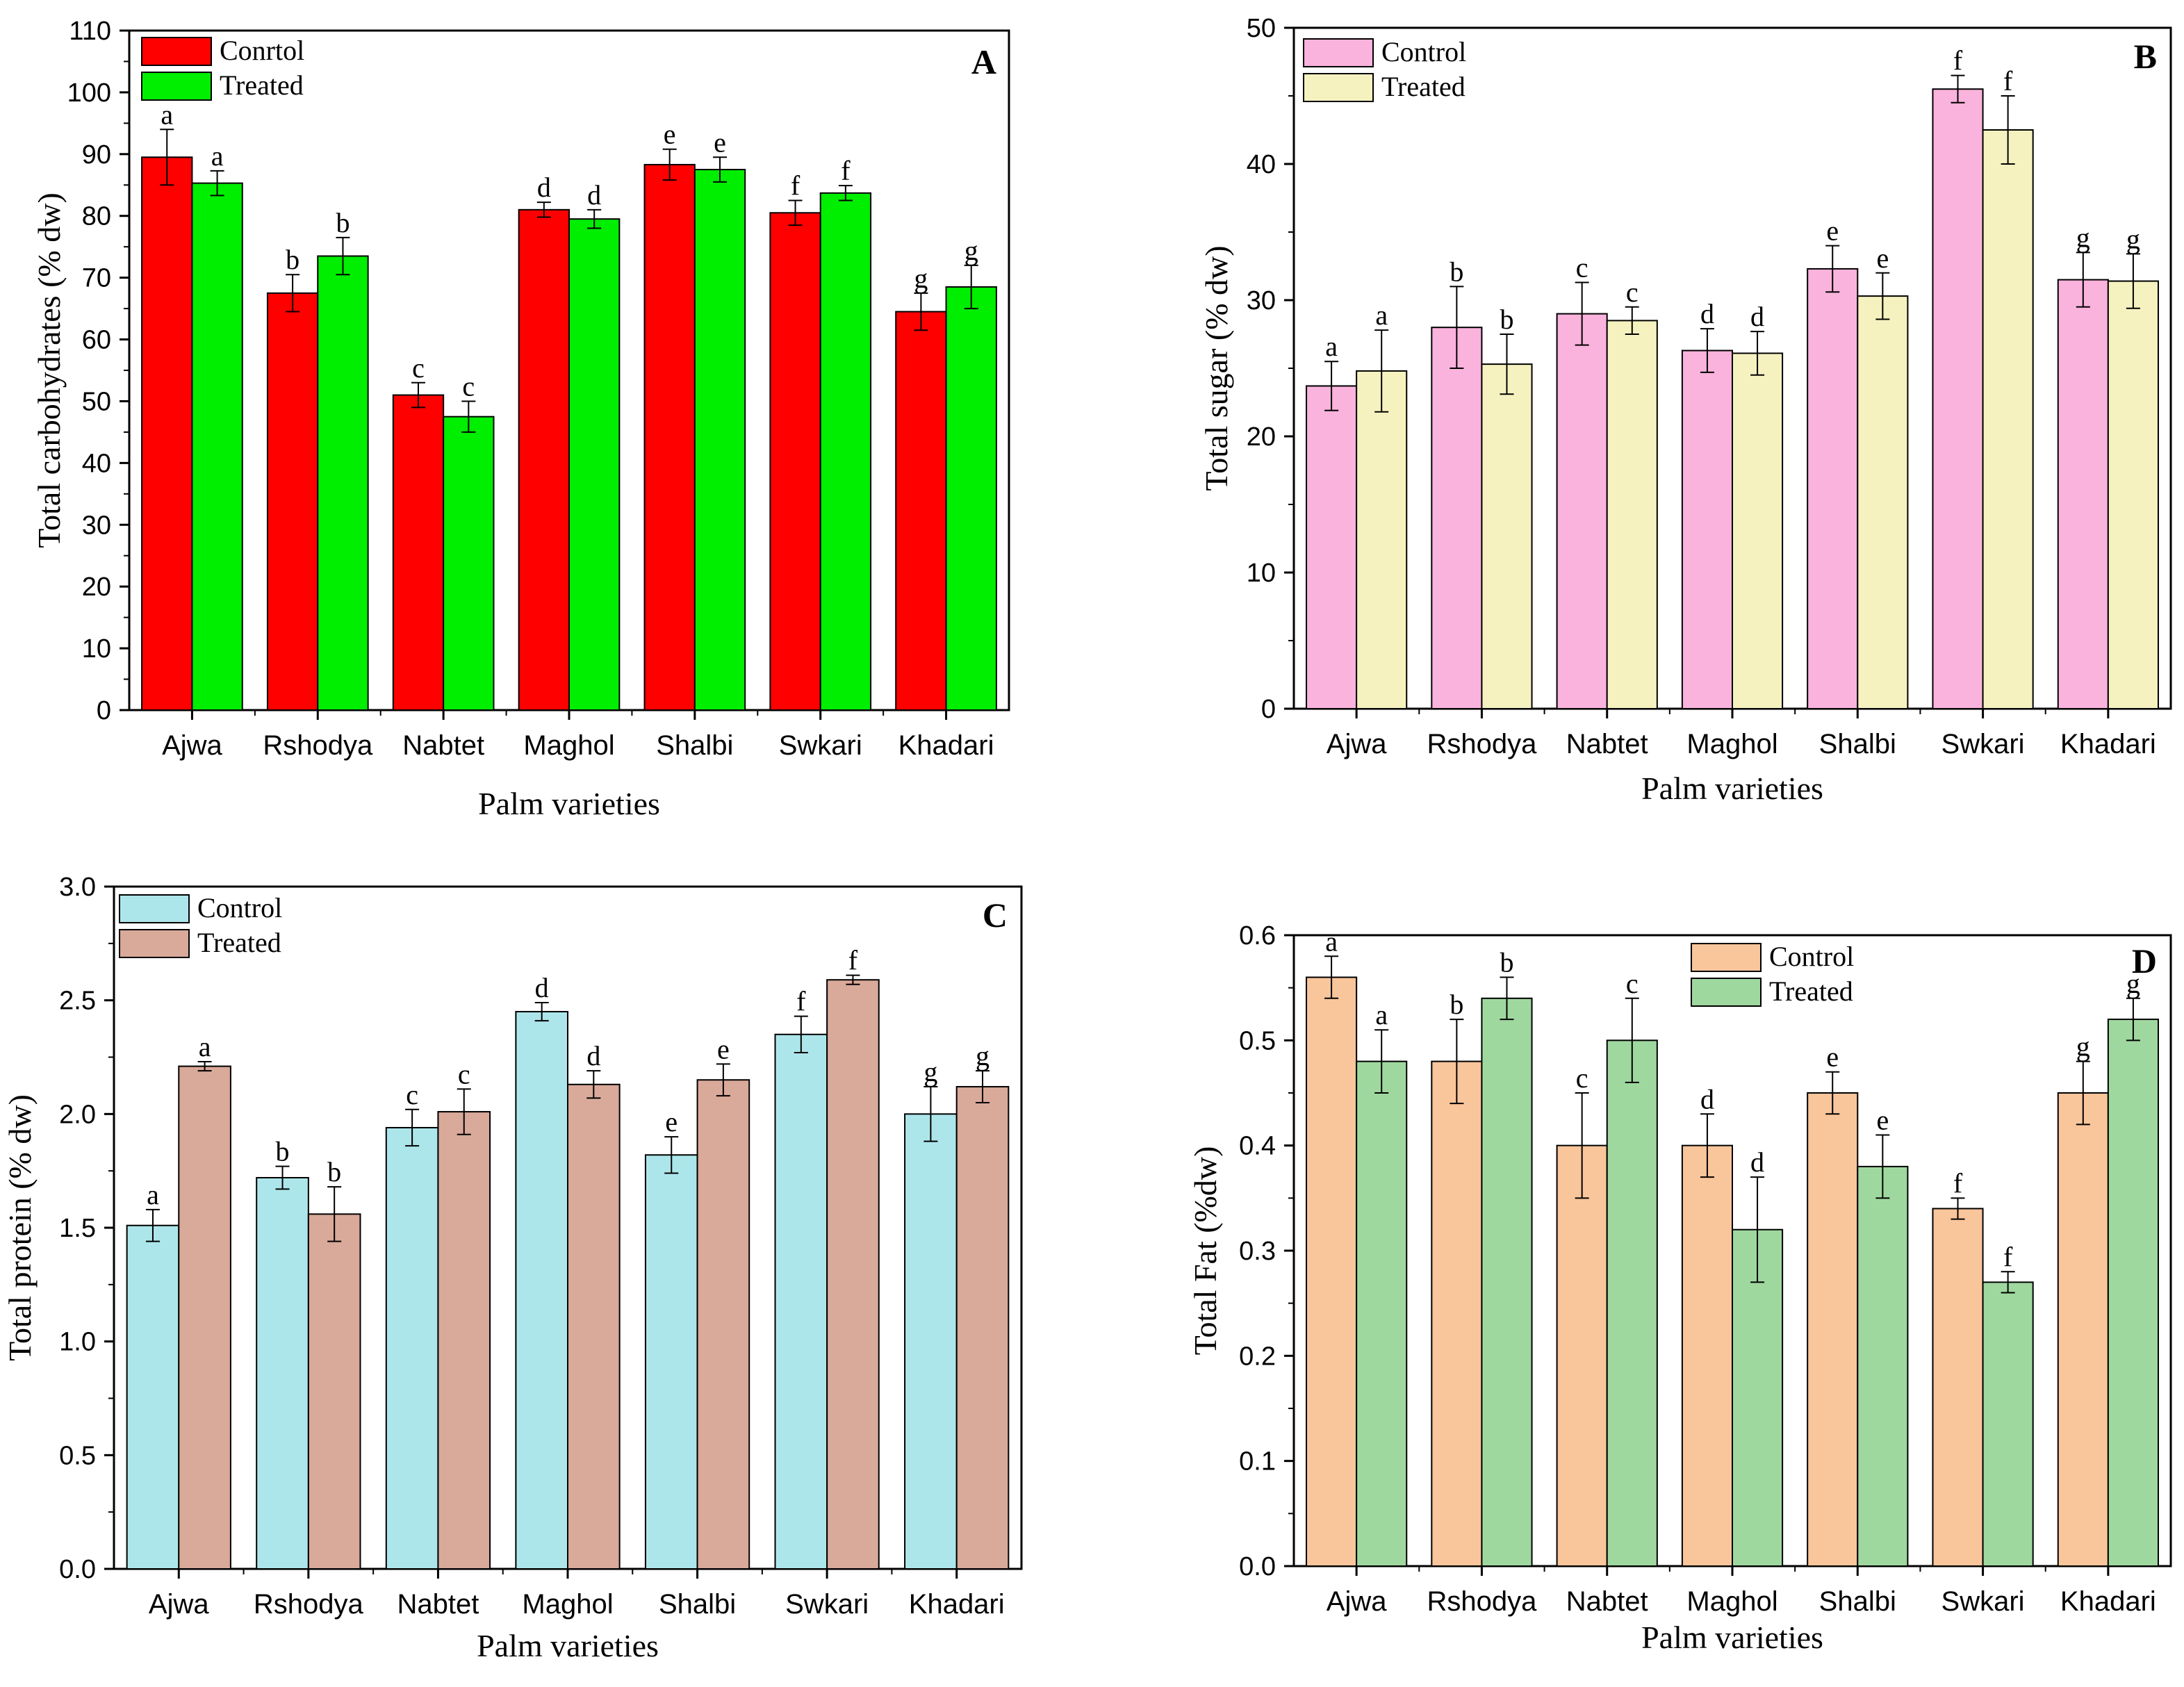 The height and width of the screenshot is (1687, 2184). I want to click on panel-c-y-tick-label: 3.0, so click(77, 887).